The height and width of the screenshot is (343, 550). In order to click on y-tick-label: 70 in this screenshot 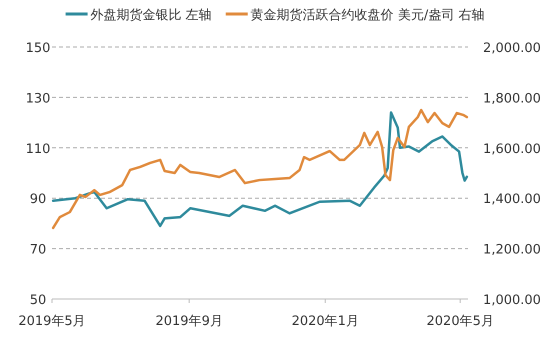, I will do `click(38, 250)`.